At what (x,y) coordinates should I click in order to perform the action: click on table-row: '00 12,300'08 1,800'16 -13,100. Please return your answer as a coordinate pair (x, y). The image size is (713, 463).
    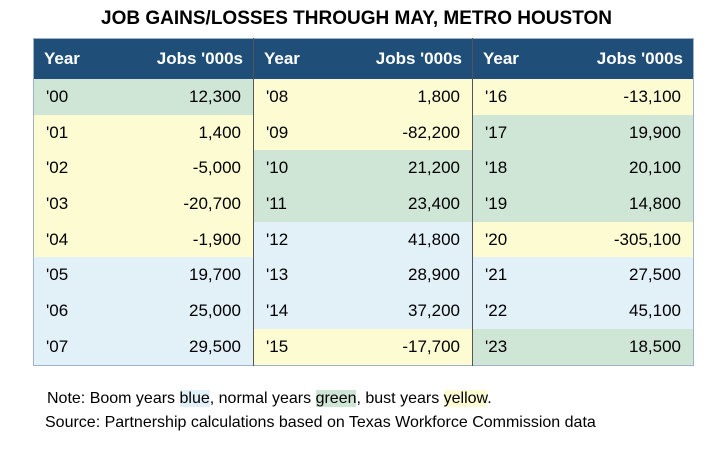
    Looking at the image, I should click on (363, 97).